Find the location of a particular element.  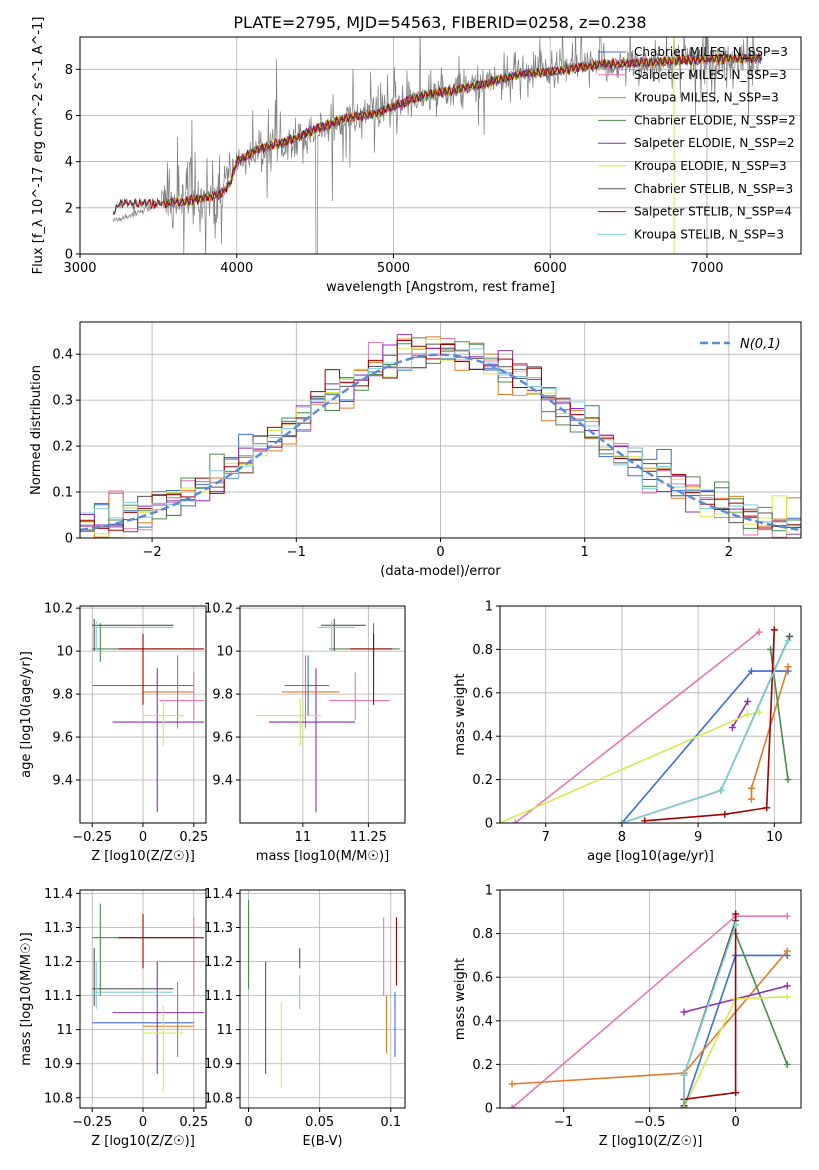

legend-label: Kroupa MILES, N_SSP=3 is located at coordinates (706, 98).